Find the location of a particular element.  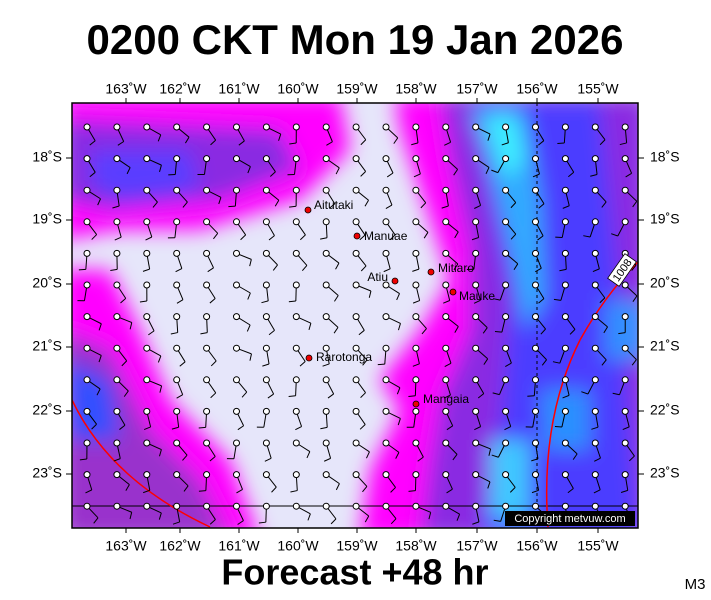

lon-label-top: 161˚W is located at coordinates (239, 89).